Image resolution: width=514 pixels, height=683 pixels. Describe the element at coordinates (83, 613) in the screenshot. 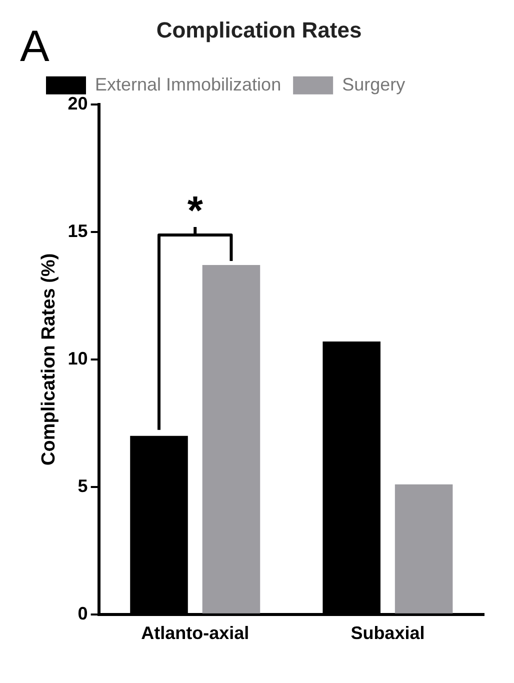

I see `y-tick-label: 0` at that location.